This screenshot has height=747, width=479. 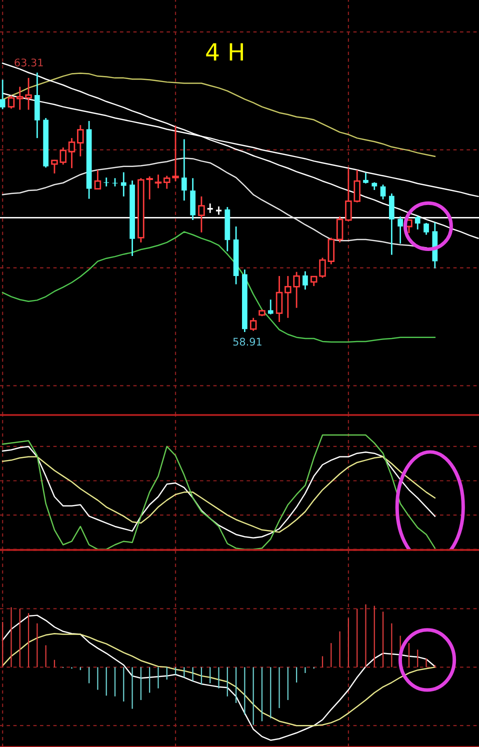 I want to click on chart-title: 4 H, so click(x=224, y=51).